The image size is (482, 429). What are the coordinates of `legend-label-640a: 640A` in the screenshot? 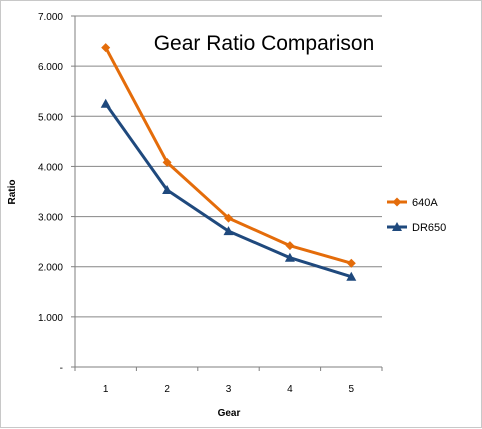 It's located at (425, 203).